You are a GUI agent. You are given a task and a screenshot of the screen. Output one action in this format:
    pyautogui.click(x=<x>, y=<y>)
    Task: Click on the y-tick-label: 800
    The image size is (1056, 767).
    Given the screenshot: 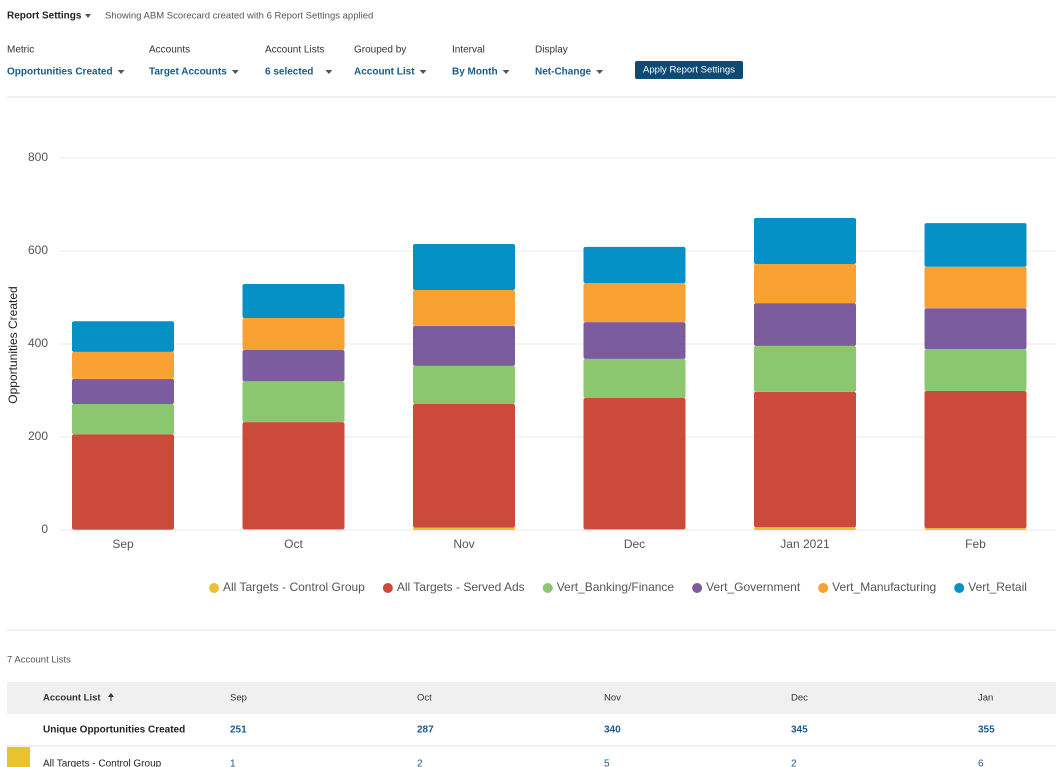 What is the action you would take?
    pyautogui.click(x=38, y=157)
    